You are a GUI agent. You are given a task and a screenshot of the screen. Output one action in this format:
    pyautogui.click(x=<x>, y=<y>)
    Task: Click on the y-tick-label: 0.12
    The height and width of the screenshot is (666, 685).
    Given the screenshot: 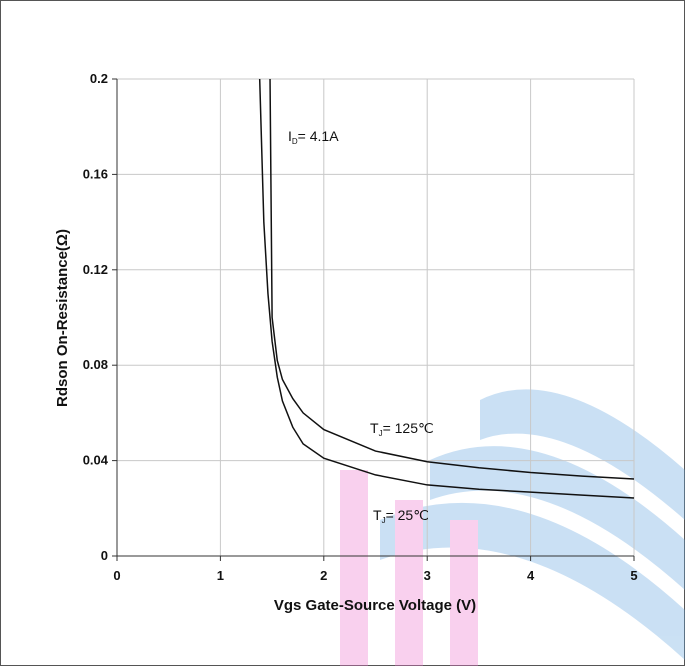 What is the action you would take?
    pyautogui.click(x=95, y=269)
    